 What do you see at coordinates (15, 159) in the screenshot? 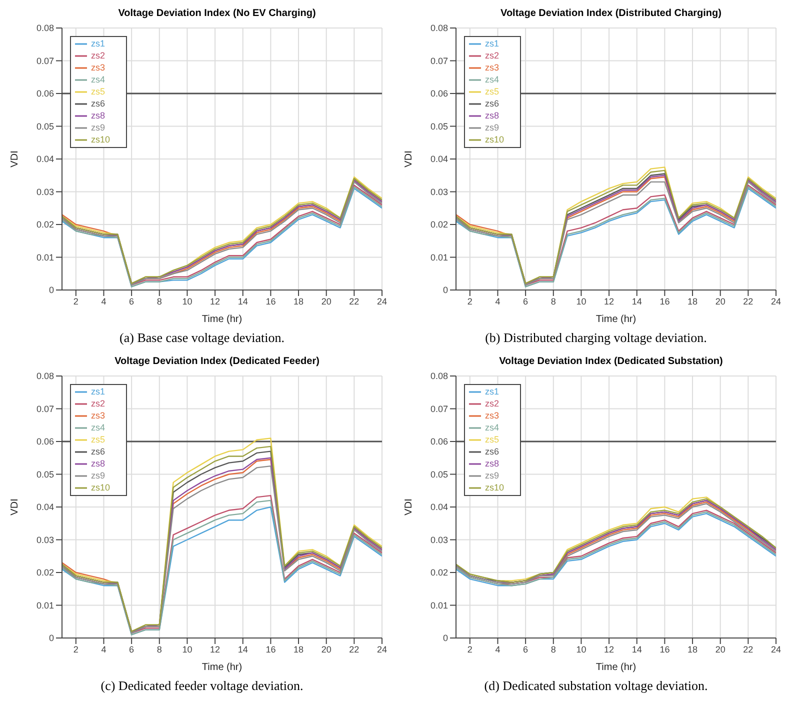
I see `y-axis-title: VDI` at bounding box center [15, 159].